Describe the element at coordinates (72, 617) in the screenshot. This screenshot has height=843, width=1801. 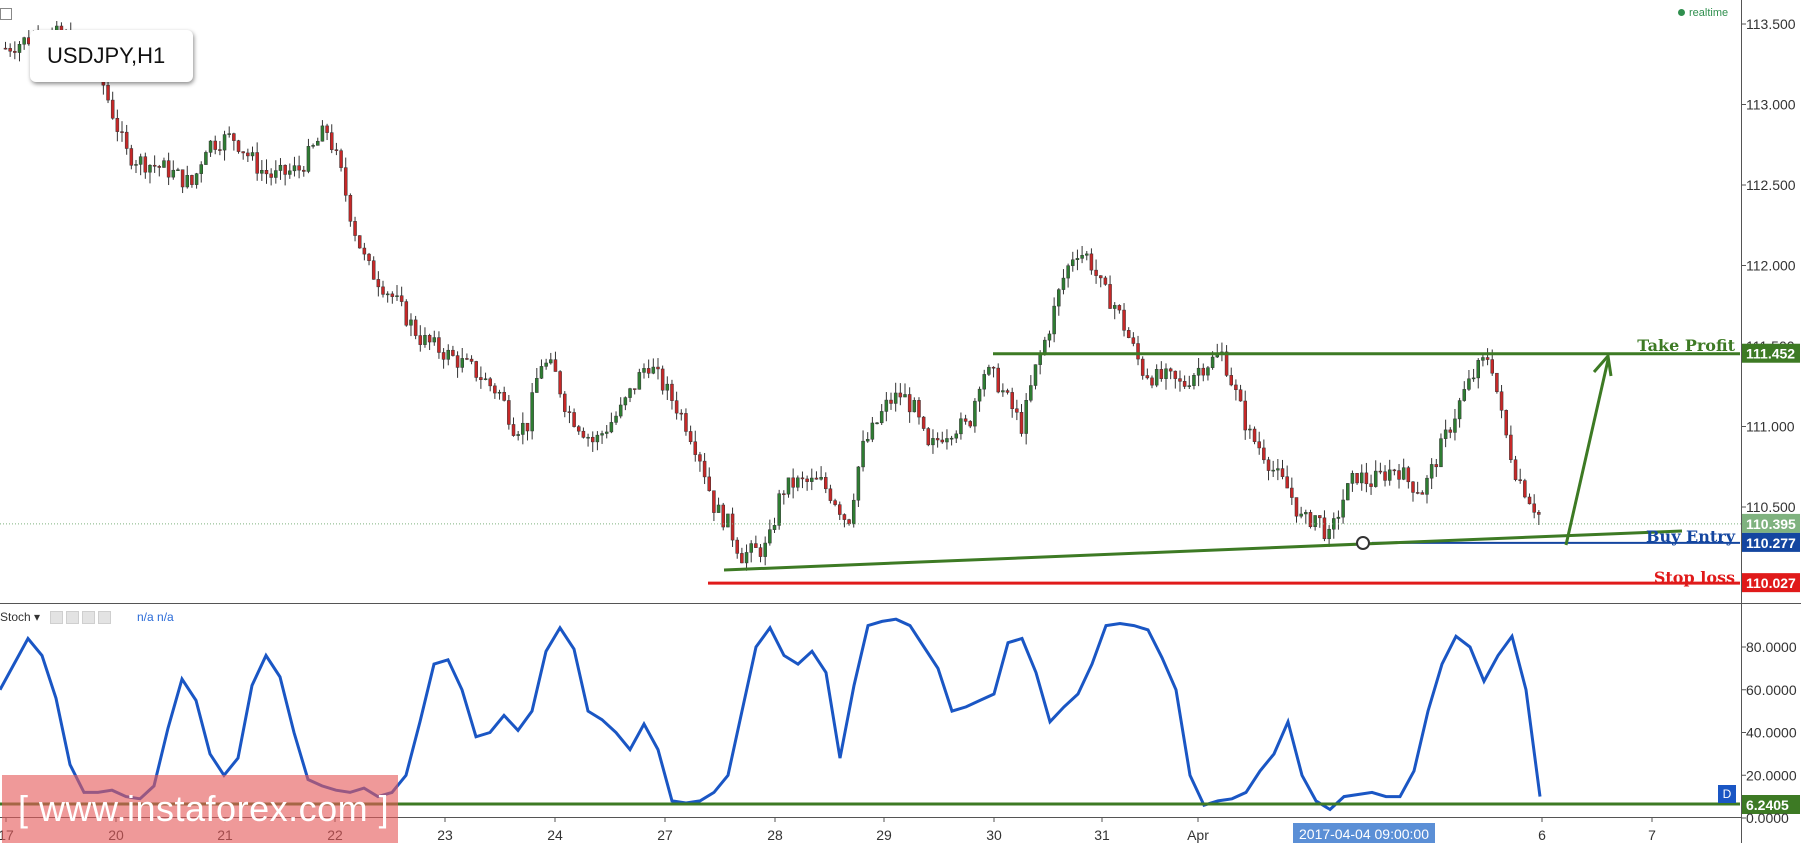
I see `gear-icon` at that location.